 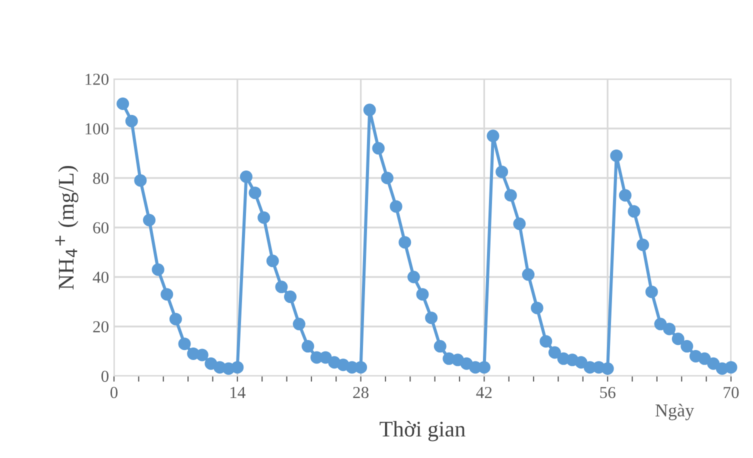 I want to click on y-tick-label: 40, so click(x=100, y=277).